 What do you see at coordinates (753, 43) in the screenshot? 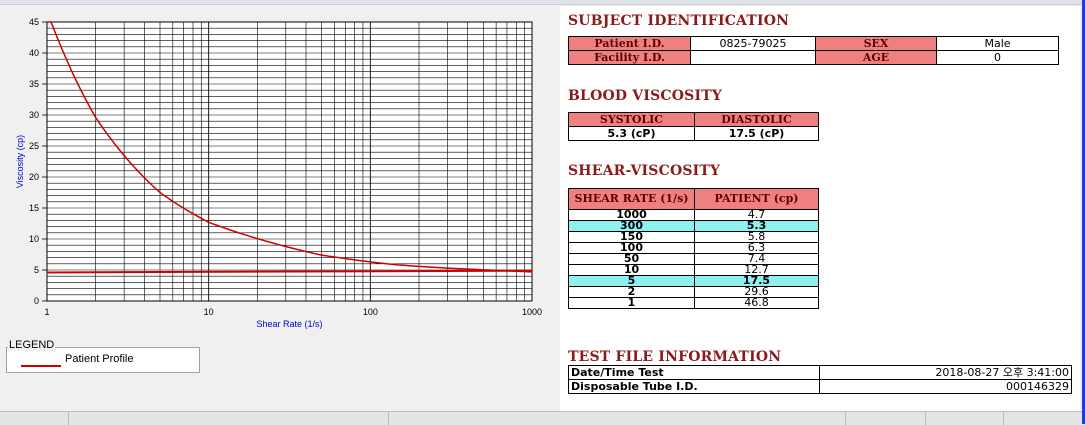
I see `patient-id-value: 0825-79025` at bounding box center [753, 43].